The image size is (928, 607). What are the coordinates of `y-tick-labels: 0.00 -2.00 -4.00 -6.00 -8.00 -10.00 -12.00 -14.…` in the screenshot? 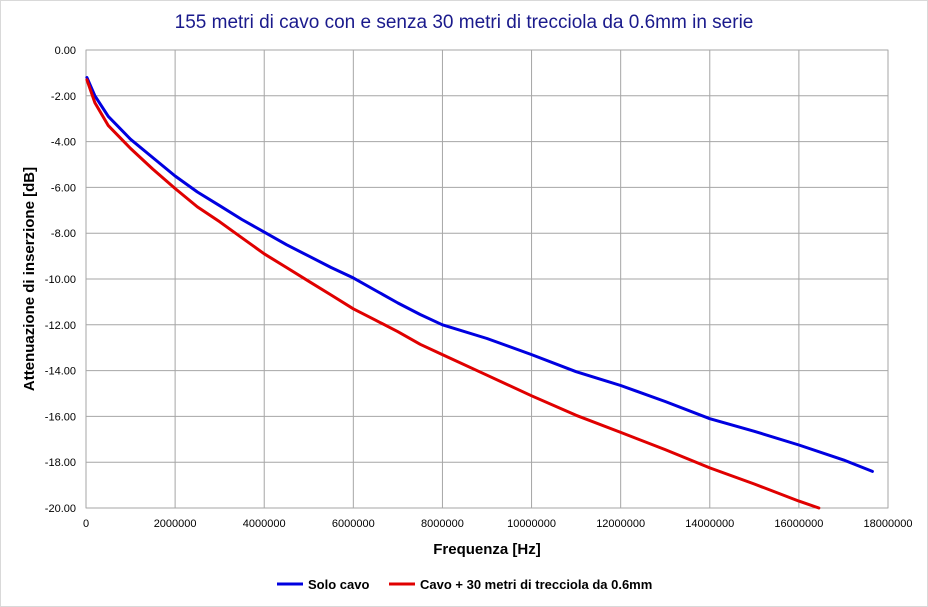 It's located at (60, 280).